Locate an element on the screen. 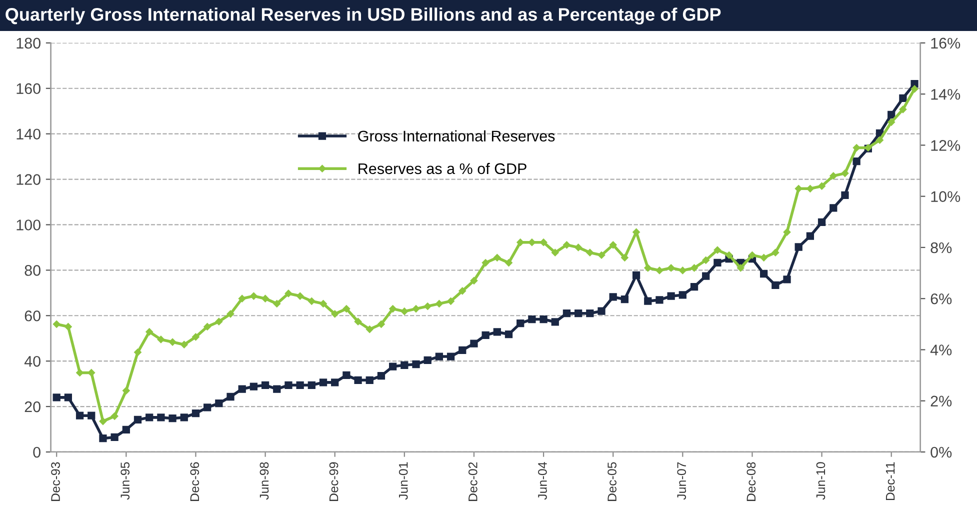 The image size is (977, 505). x-tick-label: Jun-98 is located at coordinates (264, 481).